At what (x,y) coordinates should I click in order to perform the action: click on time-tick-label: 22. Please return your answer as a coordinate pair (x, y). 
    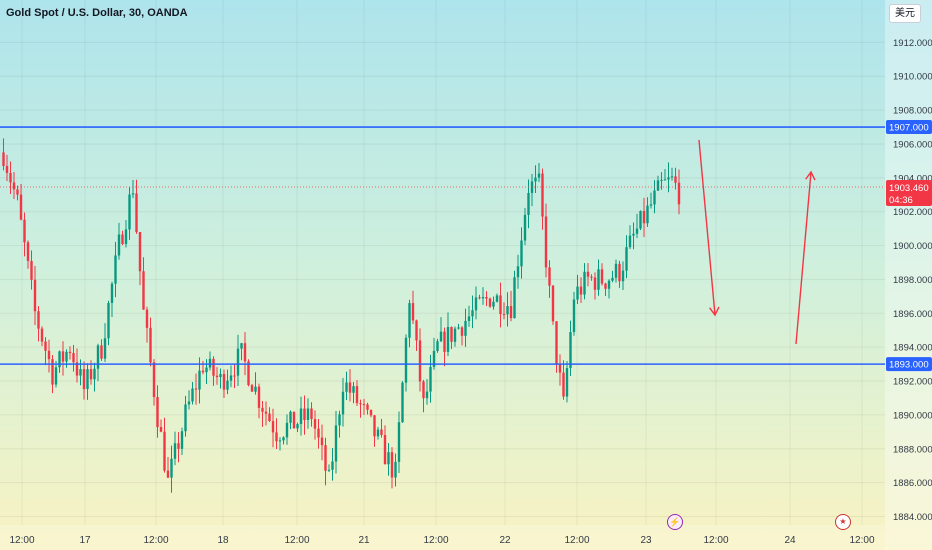
    Looking at the image, I should click on (505, 540).